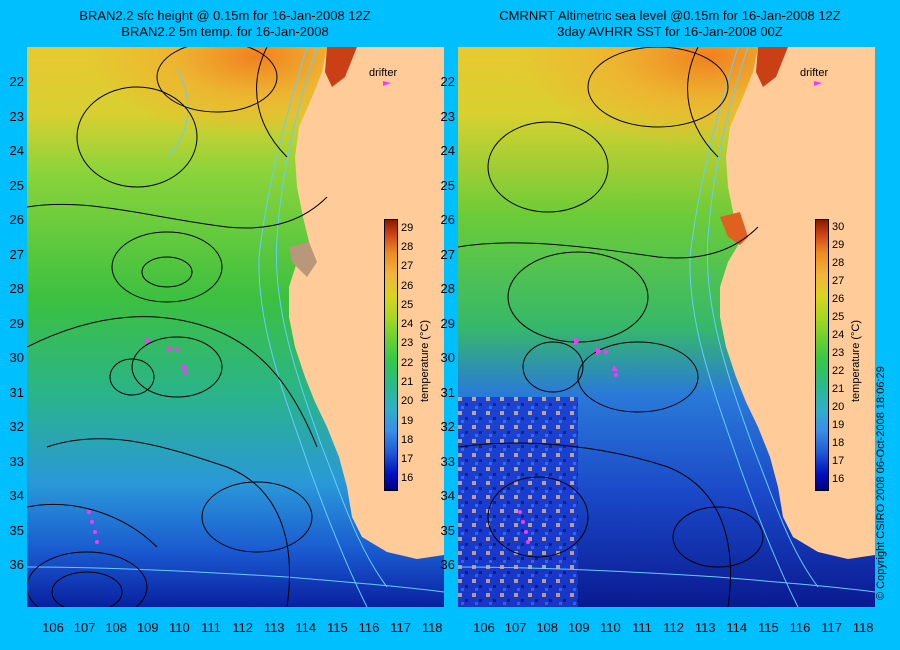 The image size is (900, 650). What do you see at coordinates (366, 303) in the screenshot?
I see `land-mass` at bounding box center [366, 303].